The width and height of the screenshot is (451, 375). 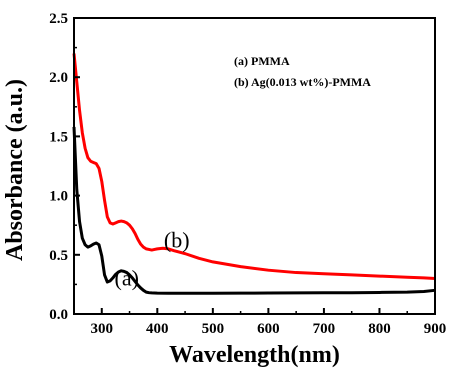 What do you see at coordinates (213, 329) in the screenshot?
I see `x-tick-label: 500` at bounding box center [213, 329].